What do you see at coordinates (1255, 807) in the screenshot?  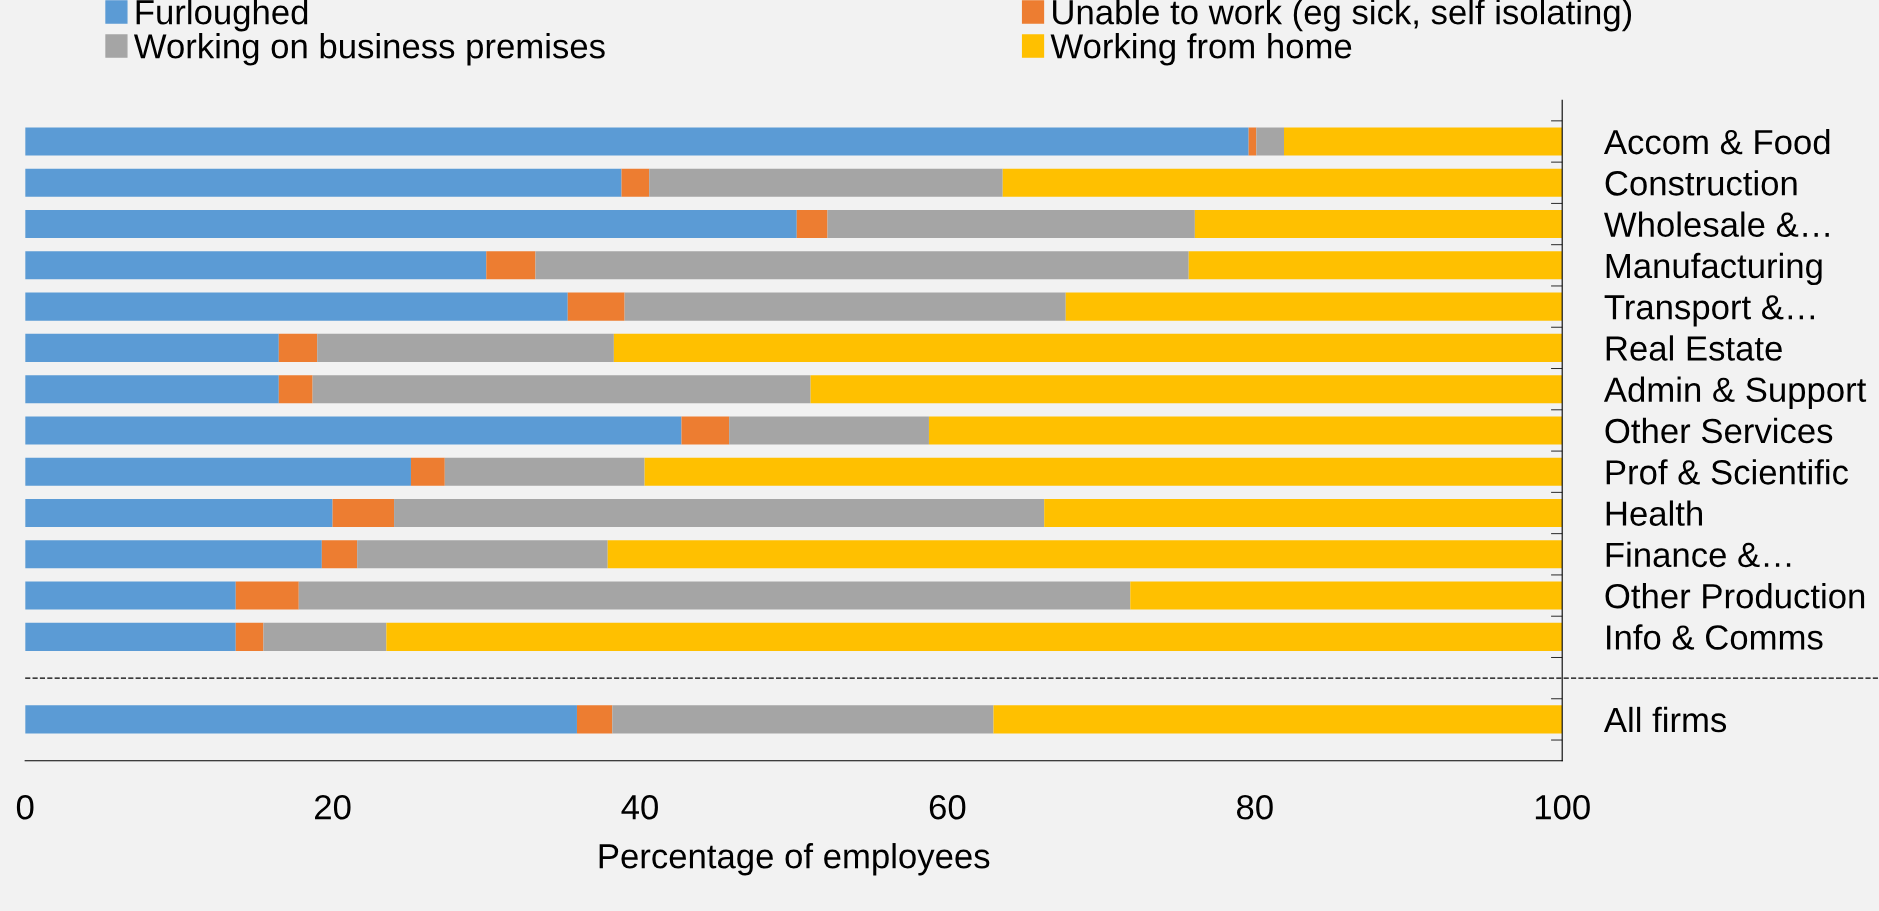 I see `x-tick-label: 80` at bounding box center [1255, 807].